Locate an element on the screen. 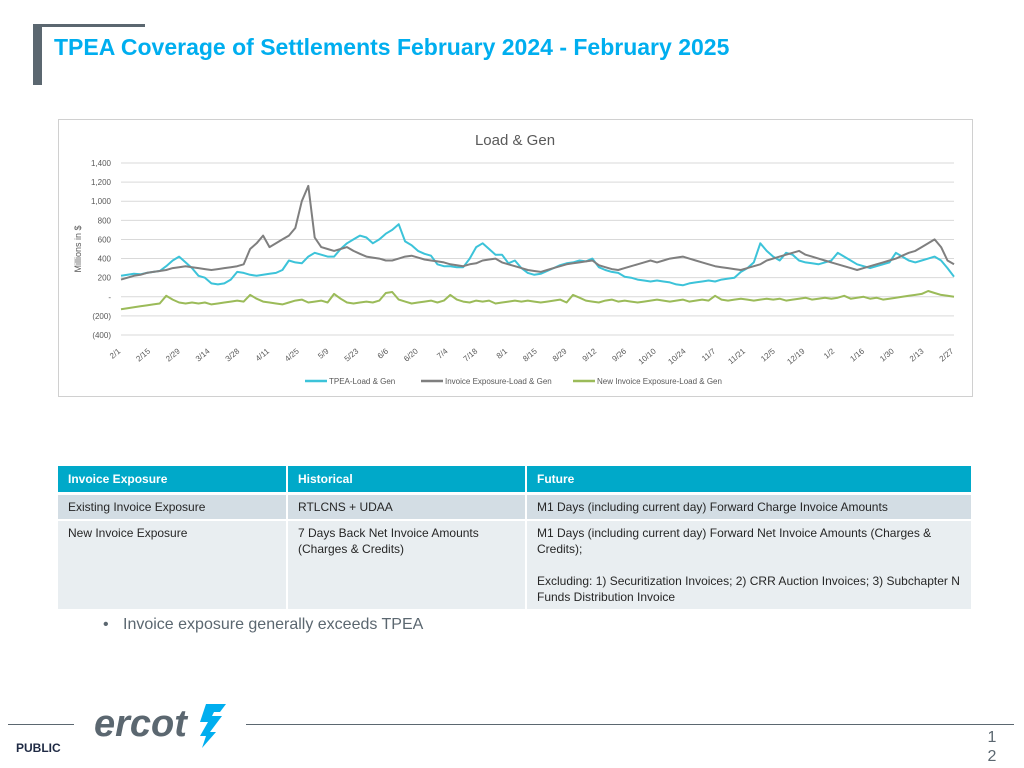 Image resolution: width=1024 pixels, height=768 pixels. bullet-point: • Invoice exposure generally exceeds TPEA is located at coordinates (263, 625).